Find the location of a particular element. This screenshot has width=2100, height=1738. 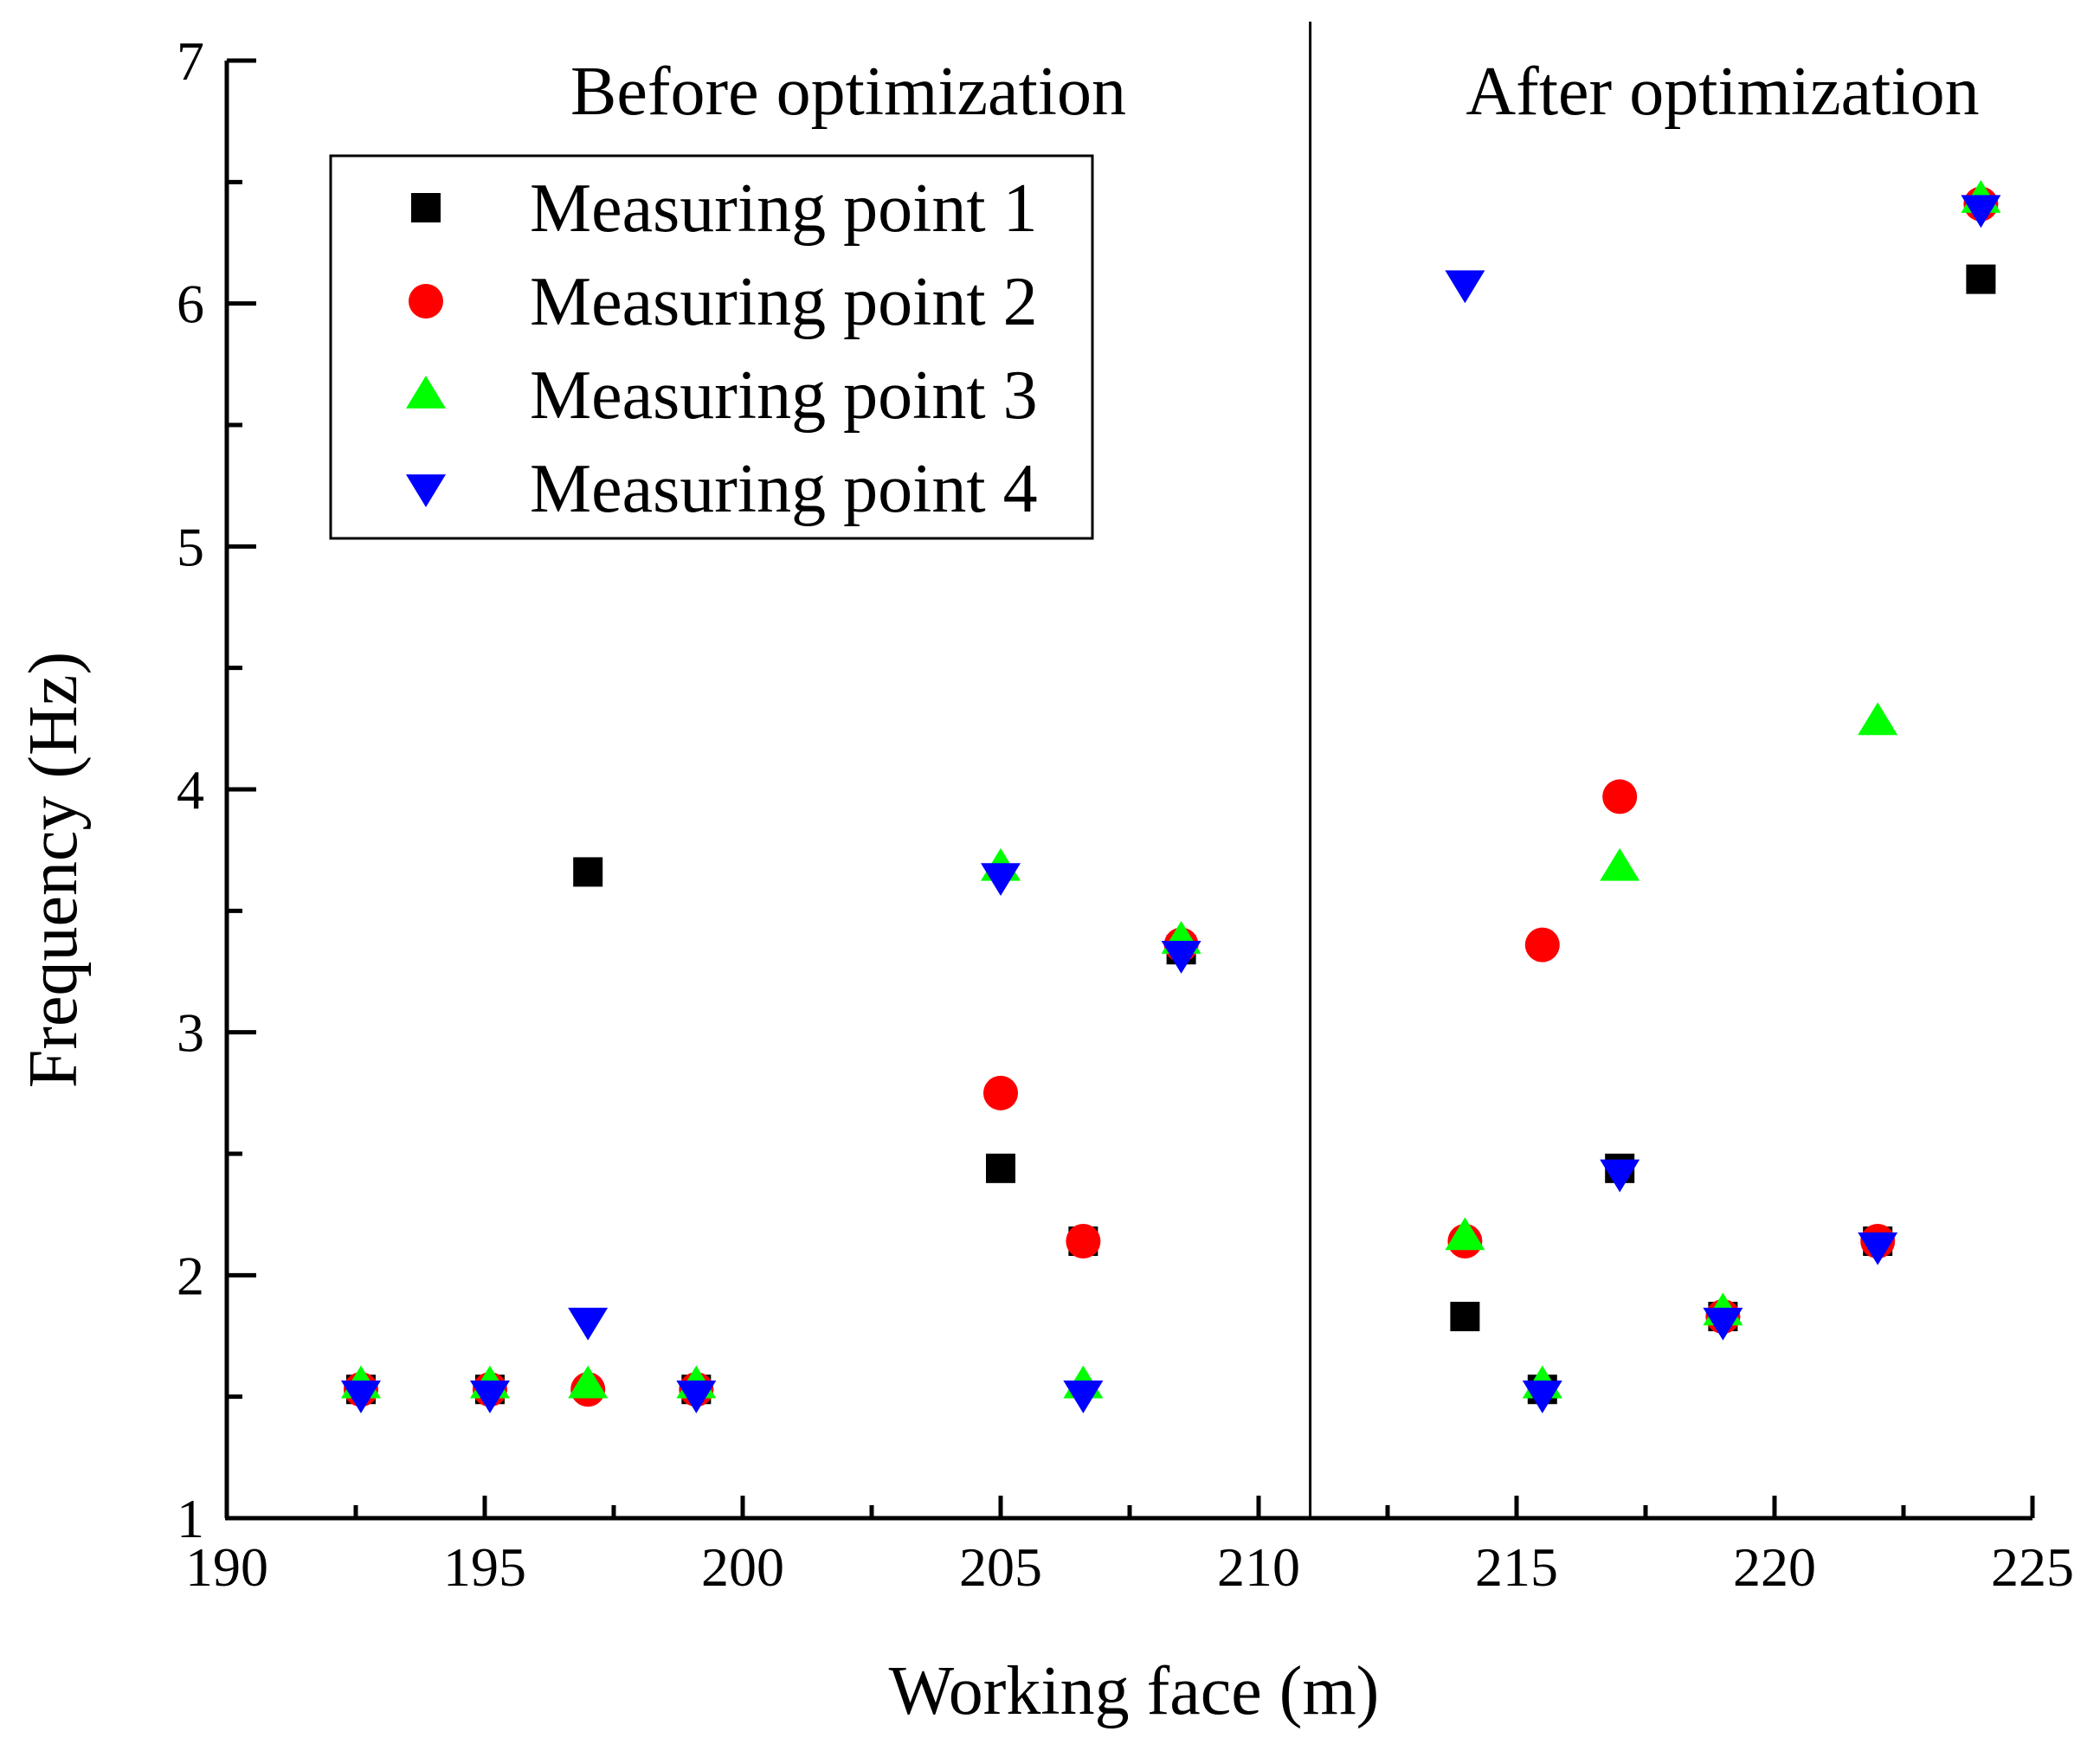

legend-label: Measuring point 4 is located at coordinates (784, 489).